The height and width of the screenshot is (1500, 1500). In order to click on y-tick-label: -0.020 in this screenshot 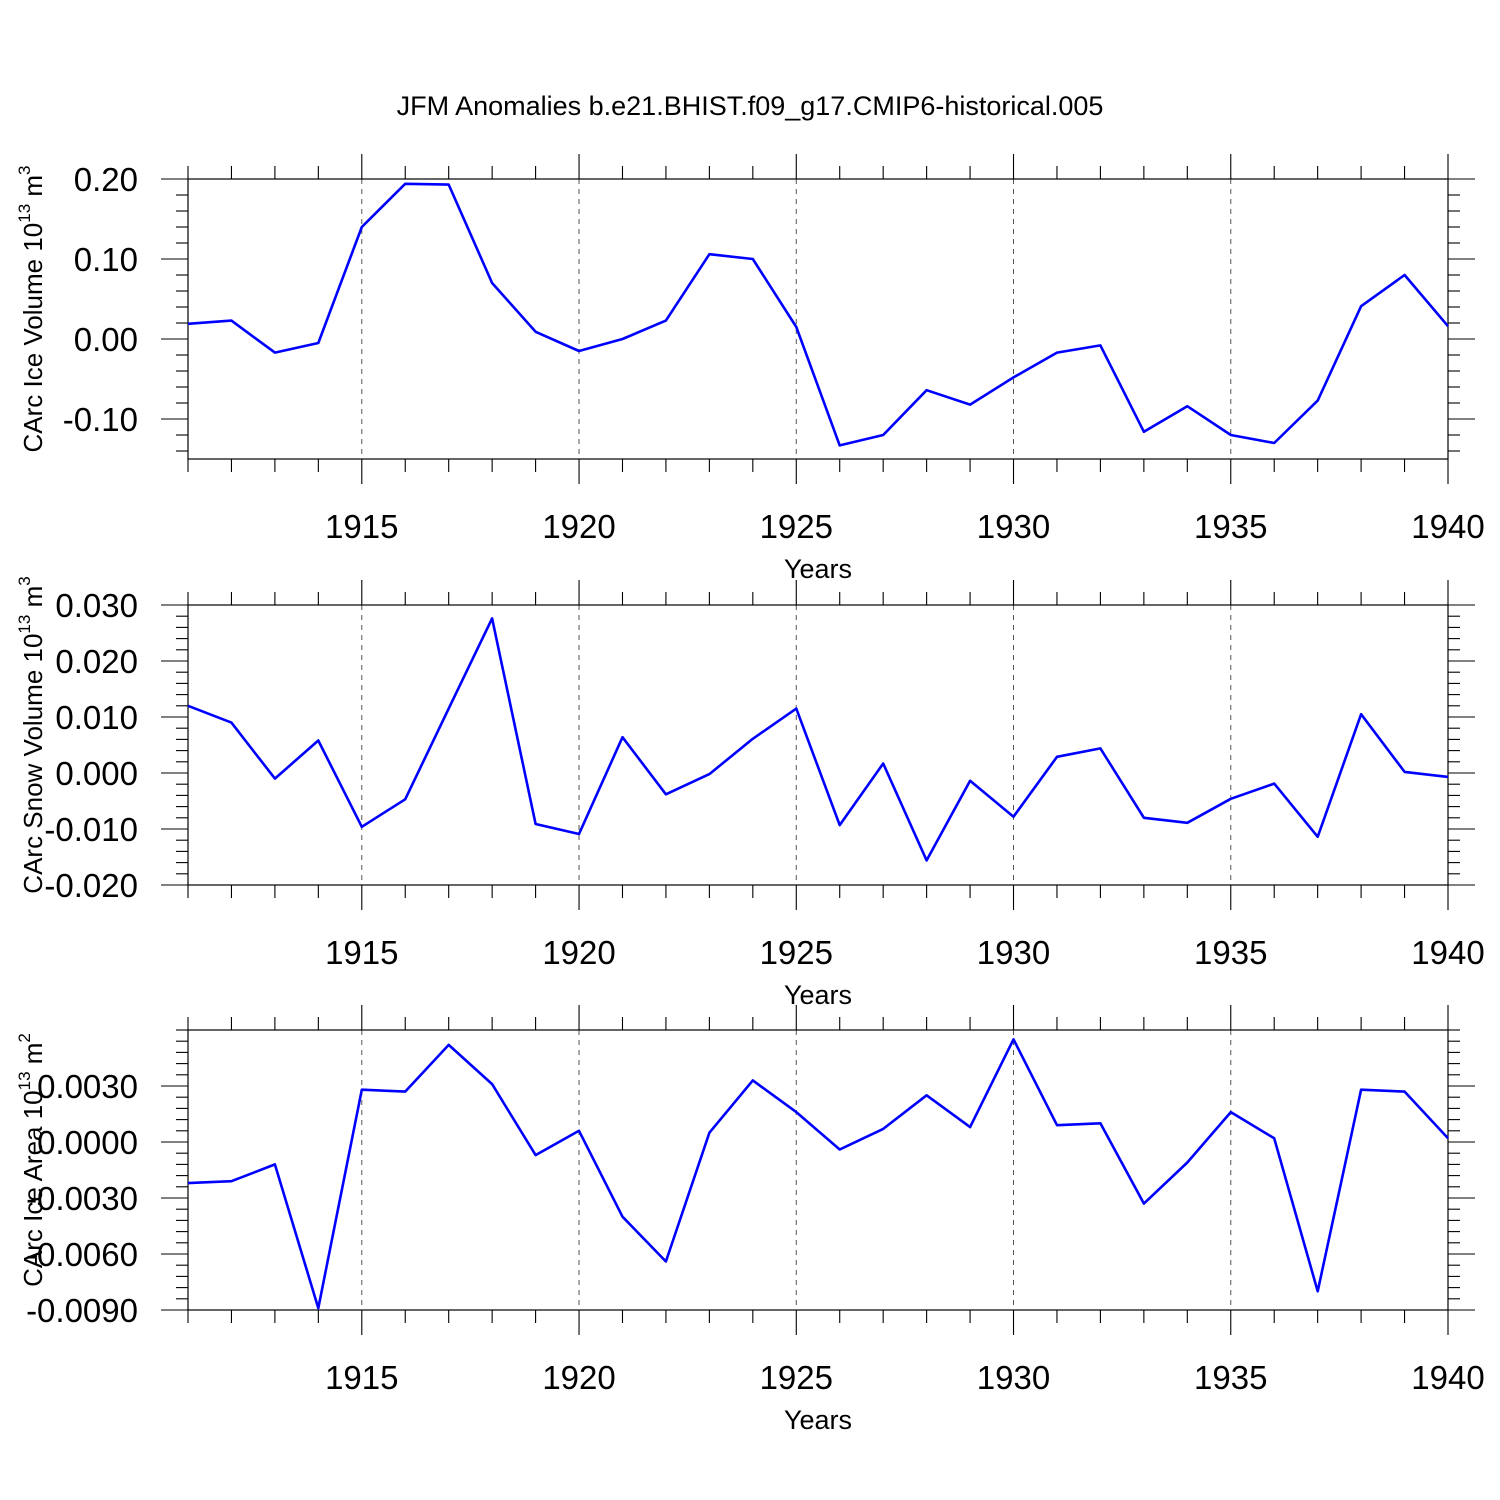, I will do `click(91, 885)`.